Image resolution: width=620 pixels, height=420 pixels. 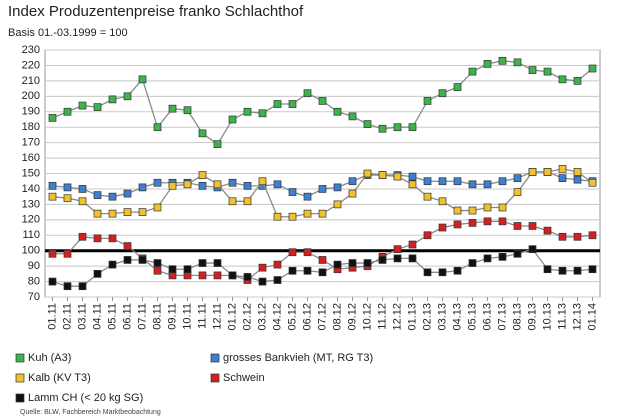 What do you see at coordinates (187, 316) in the screenshot?
I see `x-tick-label: 10.11` at bounding box center [187, 316].